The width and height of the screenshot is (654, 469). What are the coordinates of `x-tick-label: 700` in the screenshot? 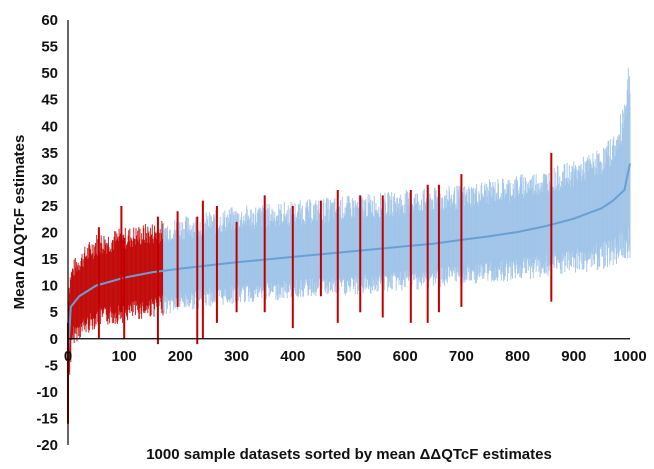 It's located at (461, 356).